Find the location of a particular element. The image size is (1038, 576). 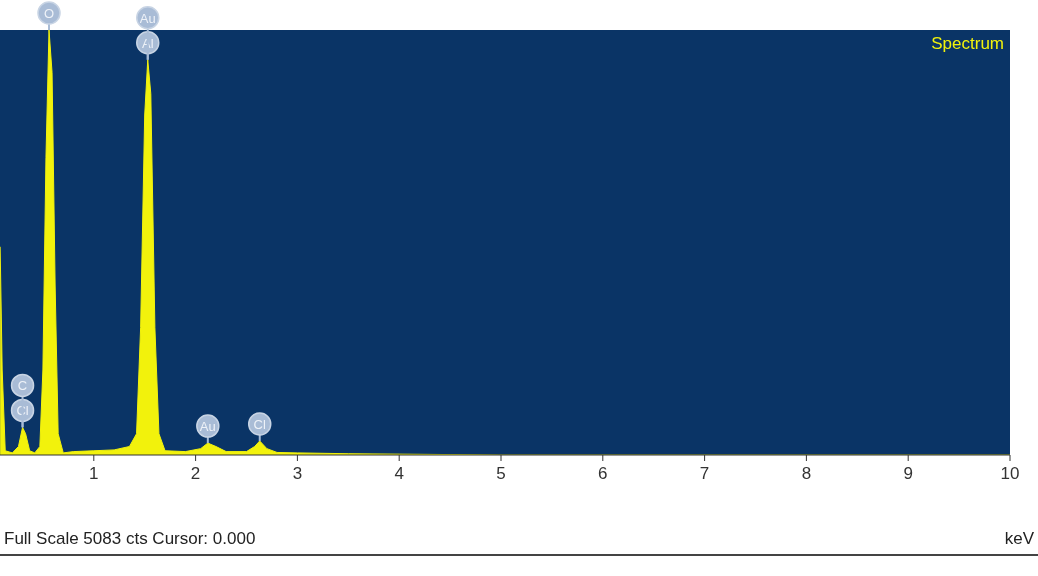

text: Spectrum is located at coordinates (967, 43).